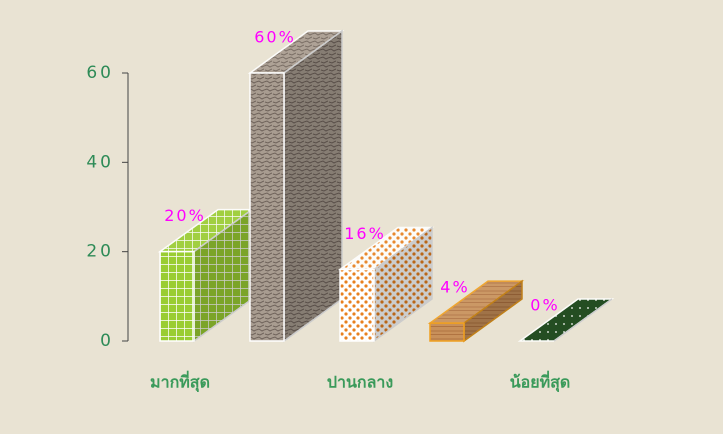  What do you see at coordinates (365, 233) in the screenshot?
I see `value-label: 16%` at bounding box center [365, 233].